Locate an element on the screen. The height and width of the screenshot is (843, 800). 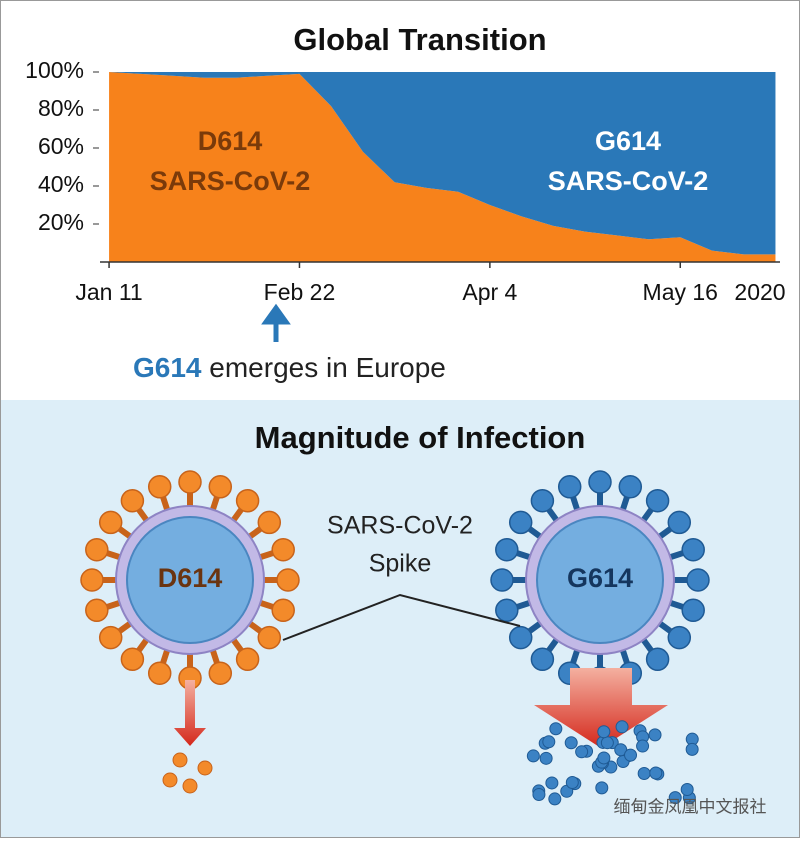
series-label: G614 is located at coordinates (628, 141).